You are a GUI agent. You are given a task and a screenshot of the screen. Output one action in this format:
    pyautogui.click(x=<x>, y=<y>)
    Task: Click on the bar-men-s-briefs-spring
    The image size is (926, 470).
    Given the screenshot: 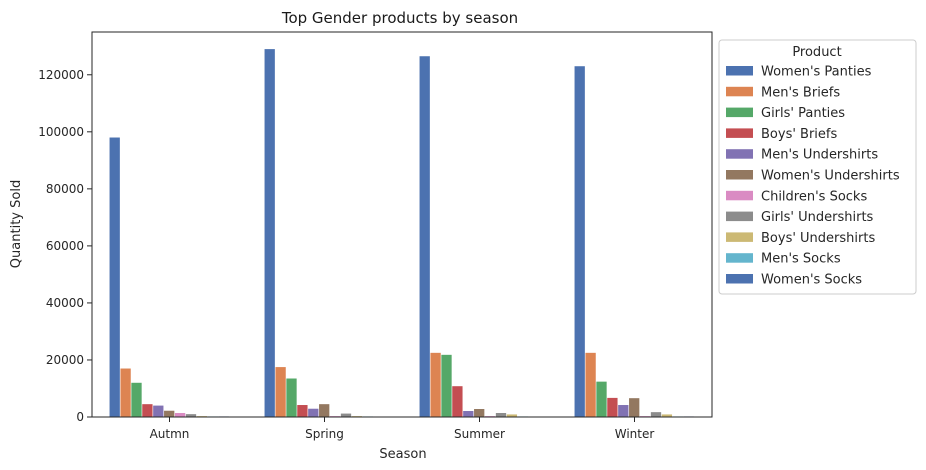 What is the action you would take?
    pyautogui.click(x=280, y=392)
    